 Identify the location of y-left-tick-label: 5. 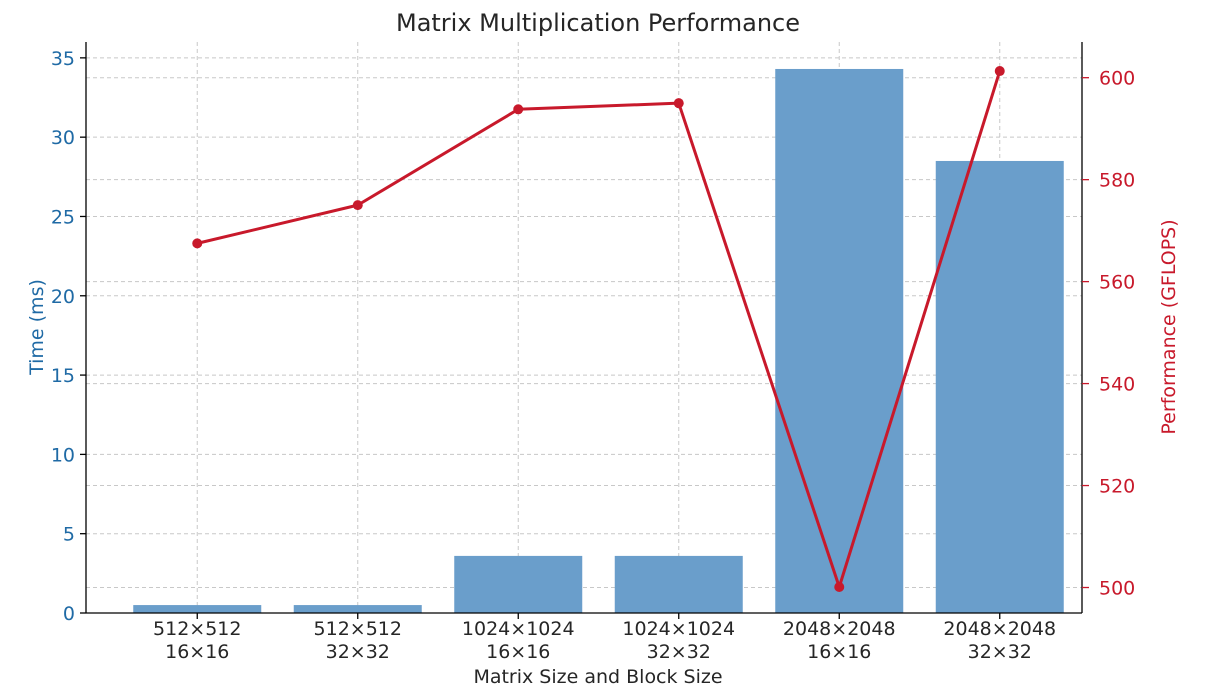
(69, 535).